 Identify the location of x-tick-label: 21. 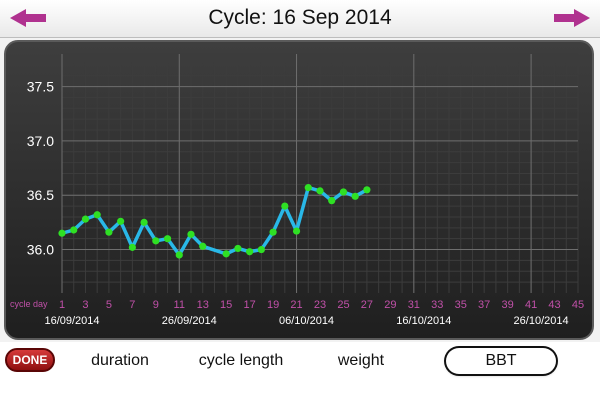
(296, 305).